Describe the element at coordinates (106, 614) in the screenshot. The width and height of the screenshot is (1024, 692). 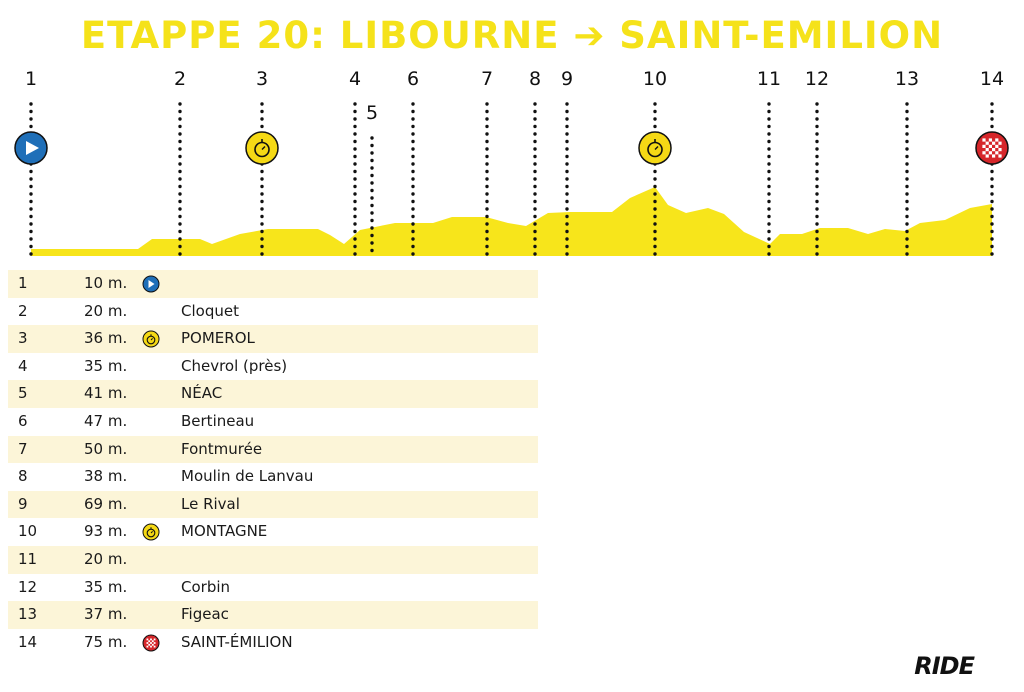
I see `waypoint-altitude: 37 m.` at that location.